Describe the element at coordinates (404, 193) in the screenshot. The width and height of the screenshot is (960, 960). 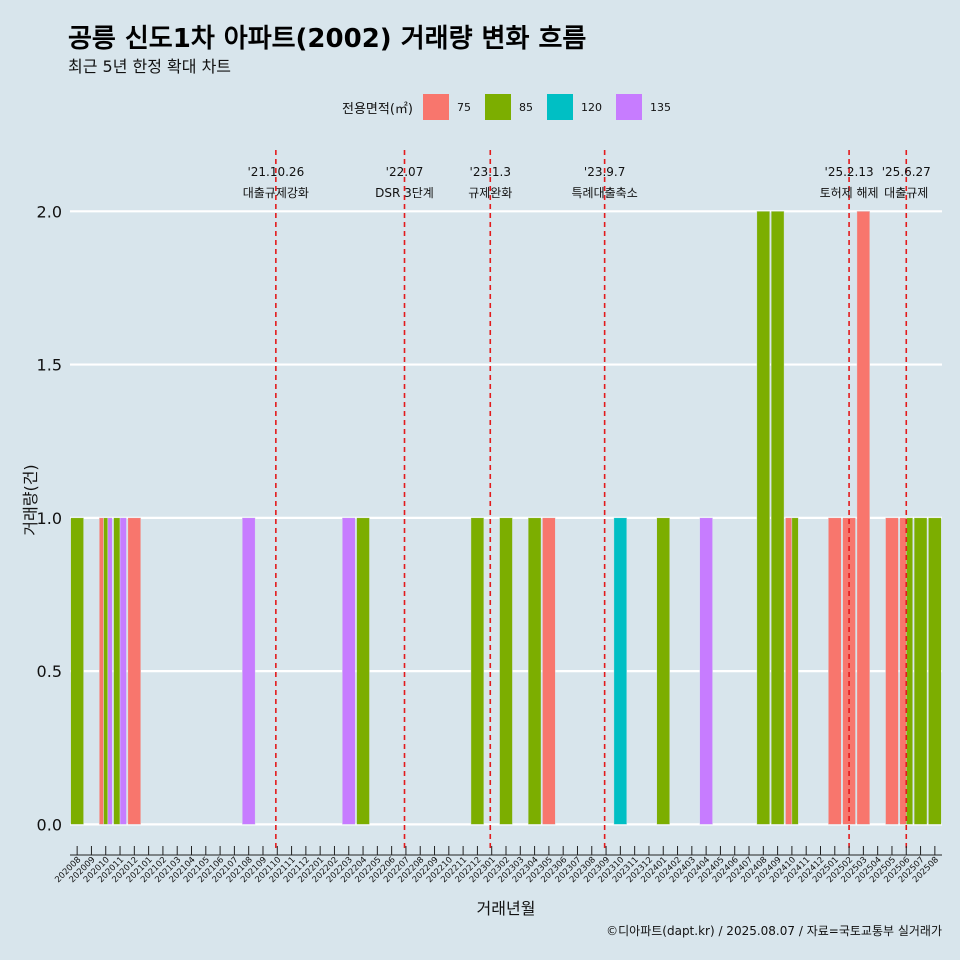
I see `event-name-label: DSR 3단계` at that location.